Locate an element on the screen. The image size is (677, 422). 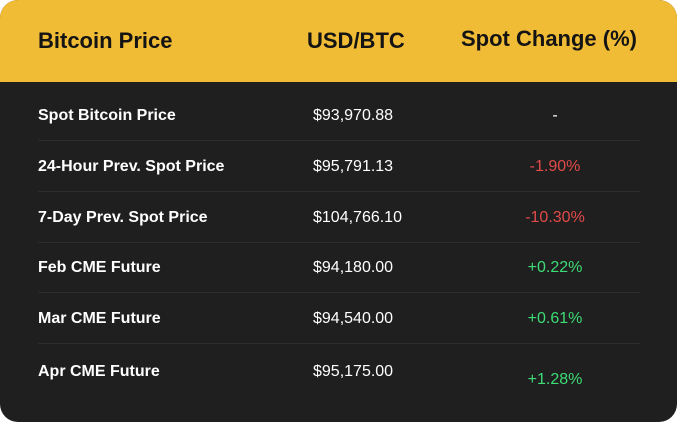
column-header-usd-btc: USD/BTC is located at coordinates (356, 40).